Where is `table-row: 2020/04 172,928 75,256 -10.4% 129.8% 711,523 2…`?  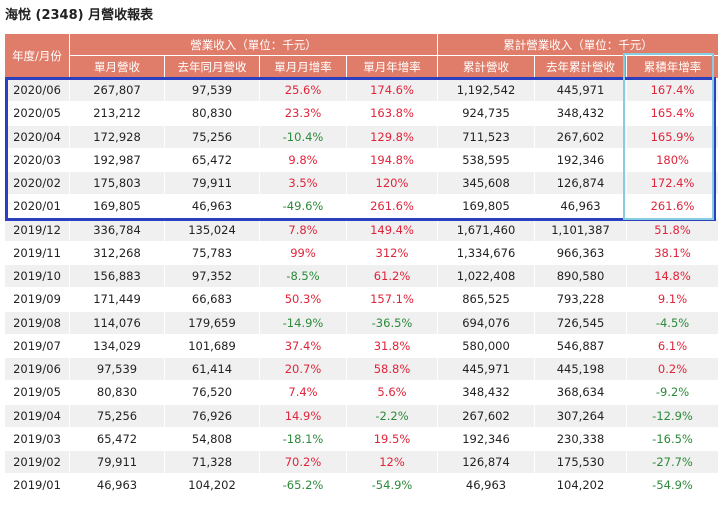
table-row: 2020/04 172,928 75,256 -10.4% 129.8% 711,523 2… is located at coordinates (362, 136).